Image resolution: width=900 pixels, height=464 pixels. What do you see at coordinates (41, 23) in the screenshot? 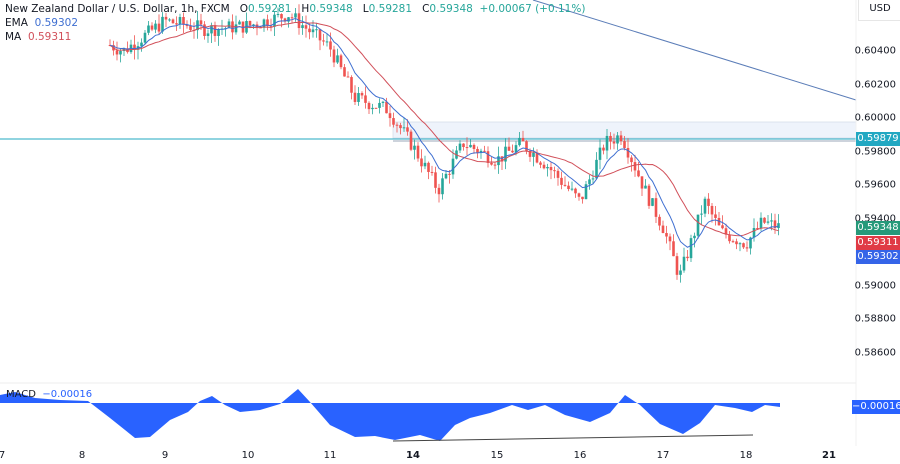
I see `ema-legend: EMA 0.59302` at bounding box center [41, 23].